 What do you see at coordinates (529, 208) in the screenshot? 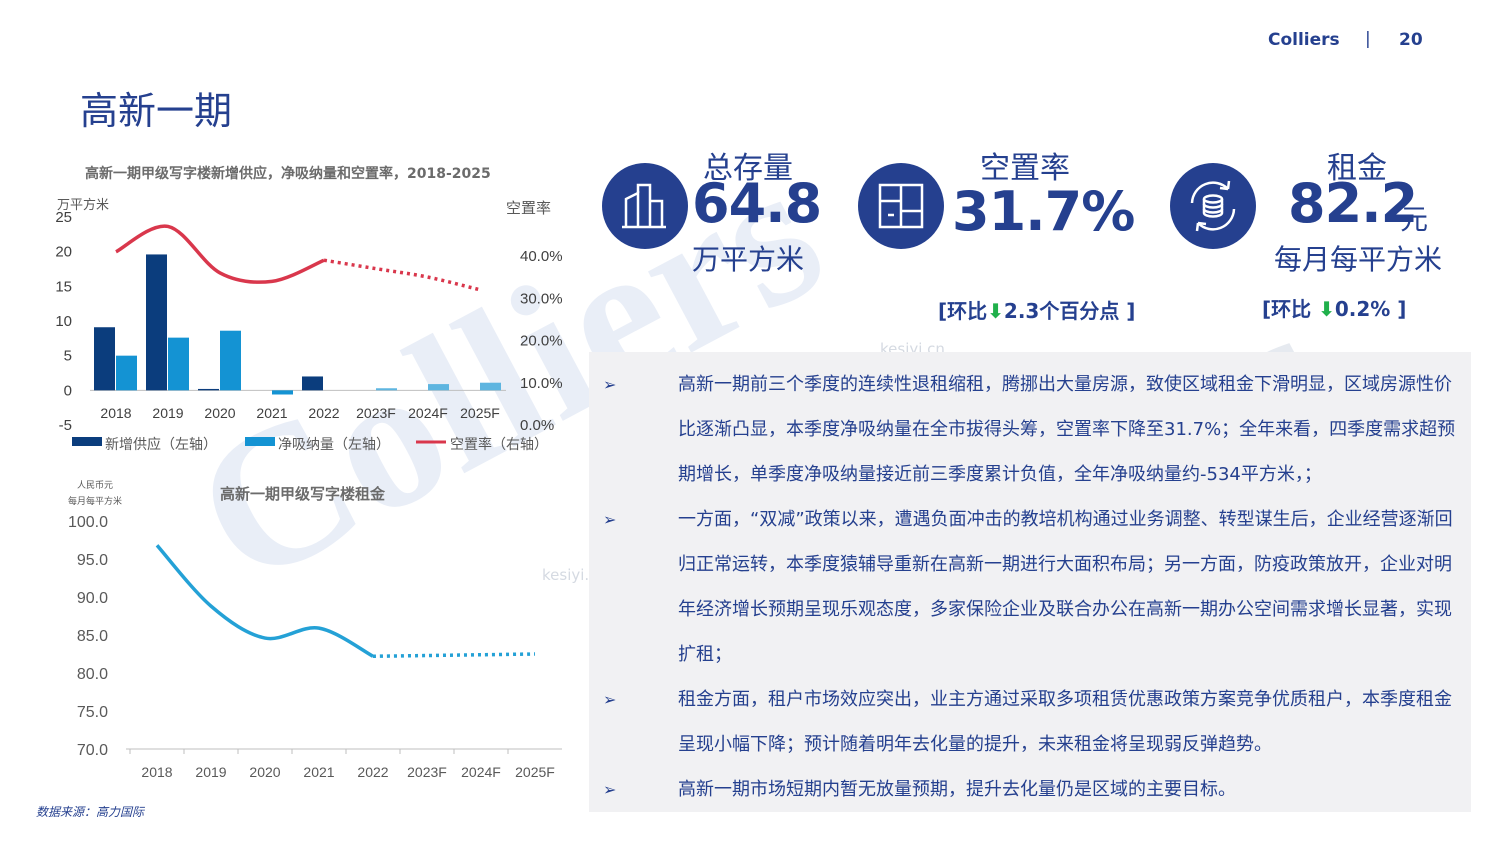
I see `chart1-right-unit: 空置率` at bounding box center [529, 208].